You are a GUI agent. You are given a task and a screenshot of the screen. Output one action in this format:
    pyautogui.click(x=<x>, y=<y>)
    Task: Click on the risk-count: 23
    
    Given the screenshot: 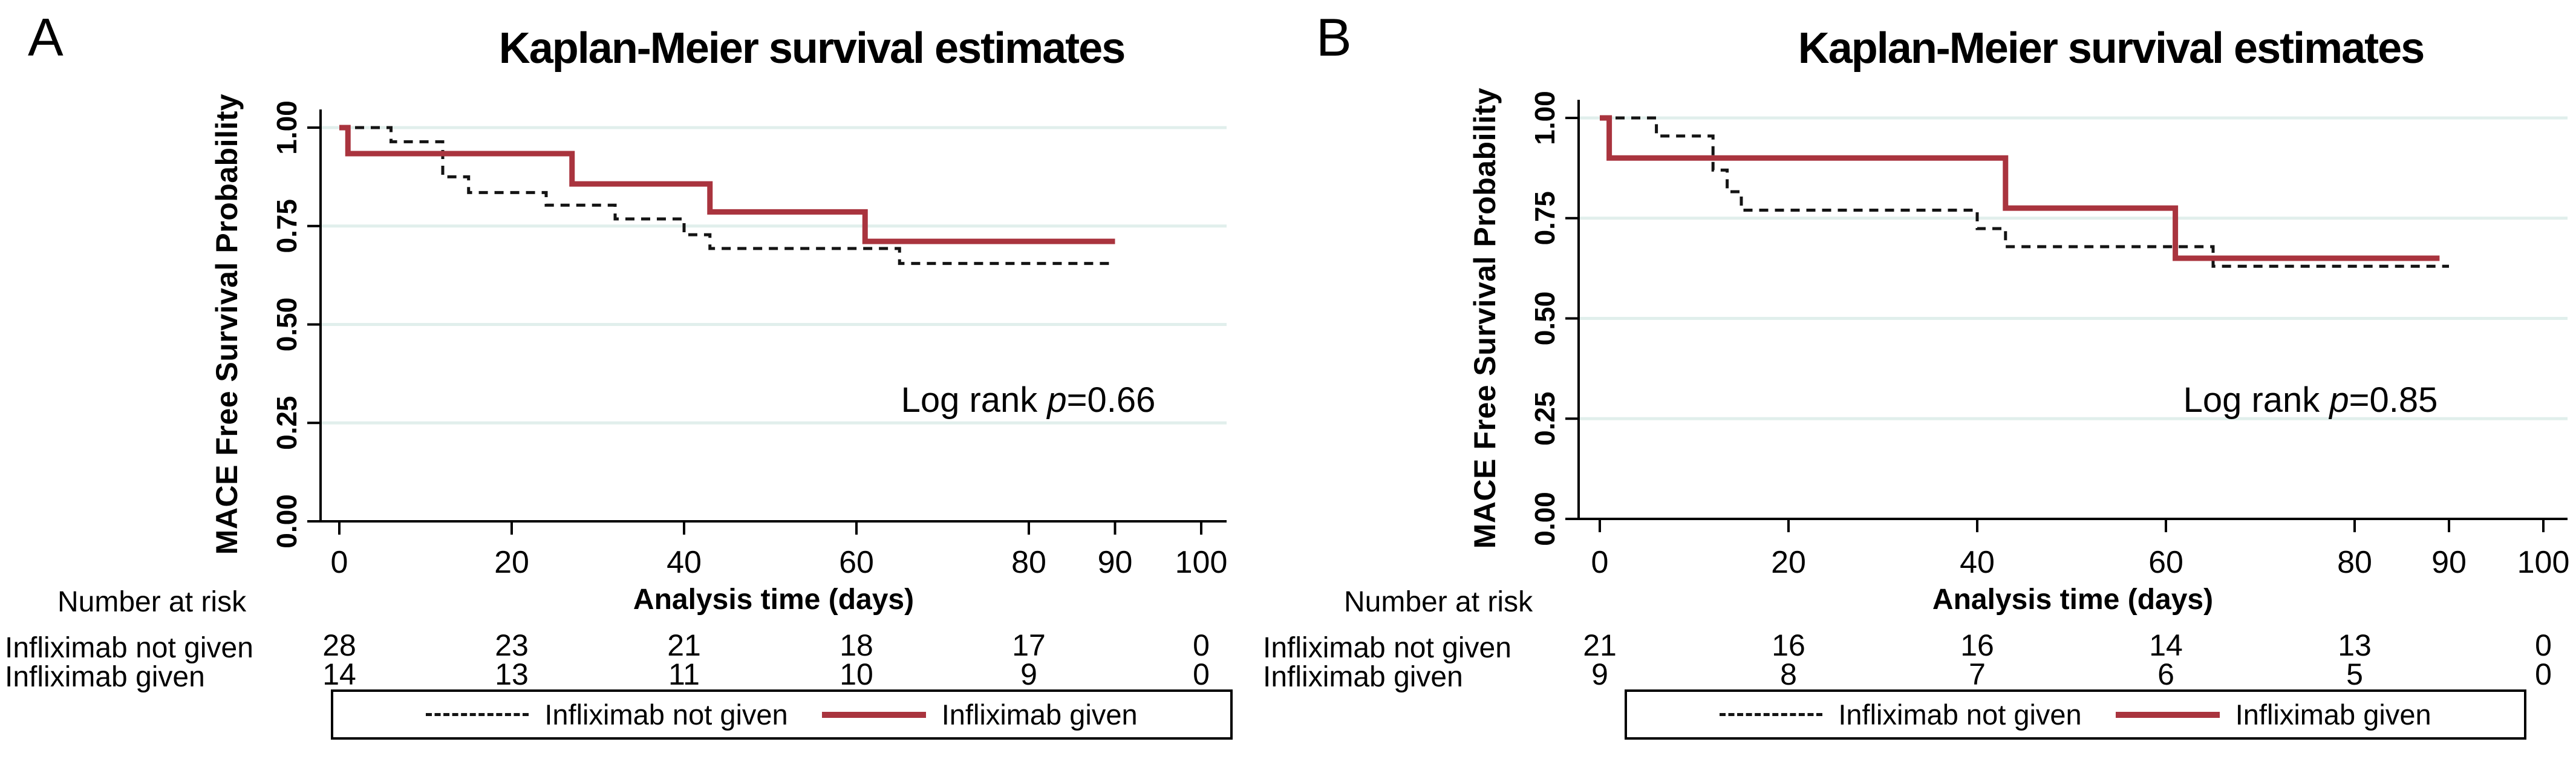 What is the action you would take?
    pyautogui.click(x=512, y=645)
    